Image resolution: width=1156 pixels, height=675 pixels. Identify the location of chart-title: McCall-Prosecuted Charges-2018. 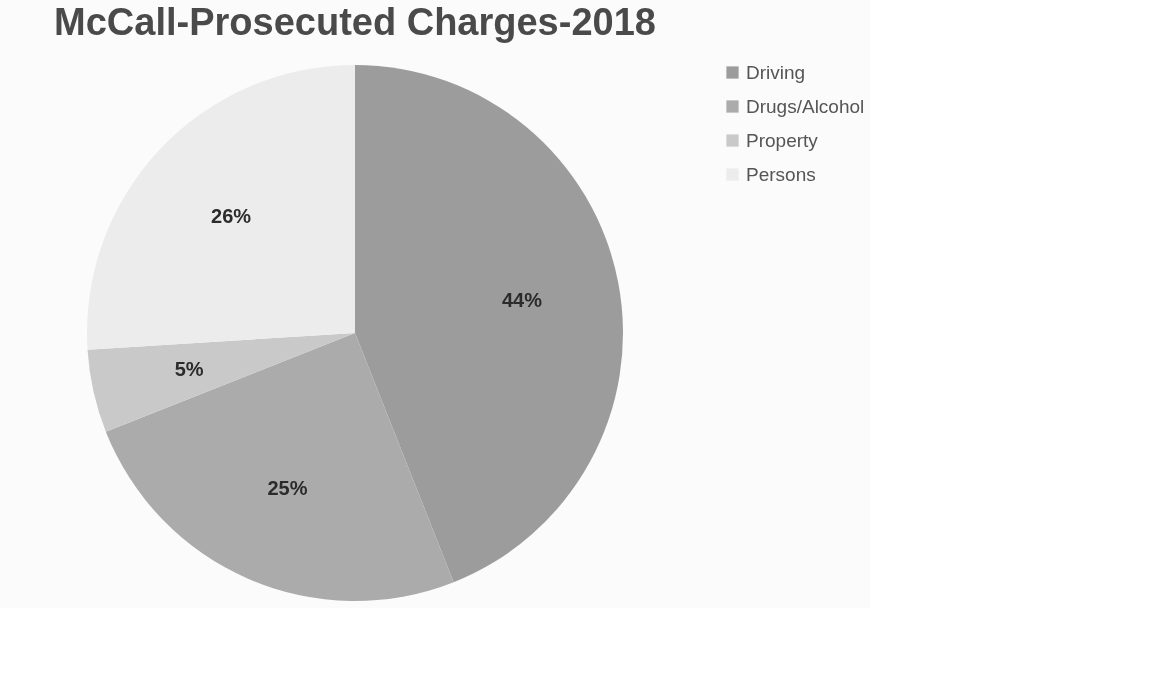
(355, 22).